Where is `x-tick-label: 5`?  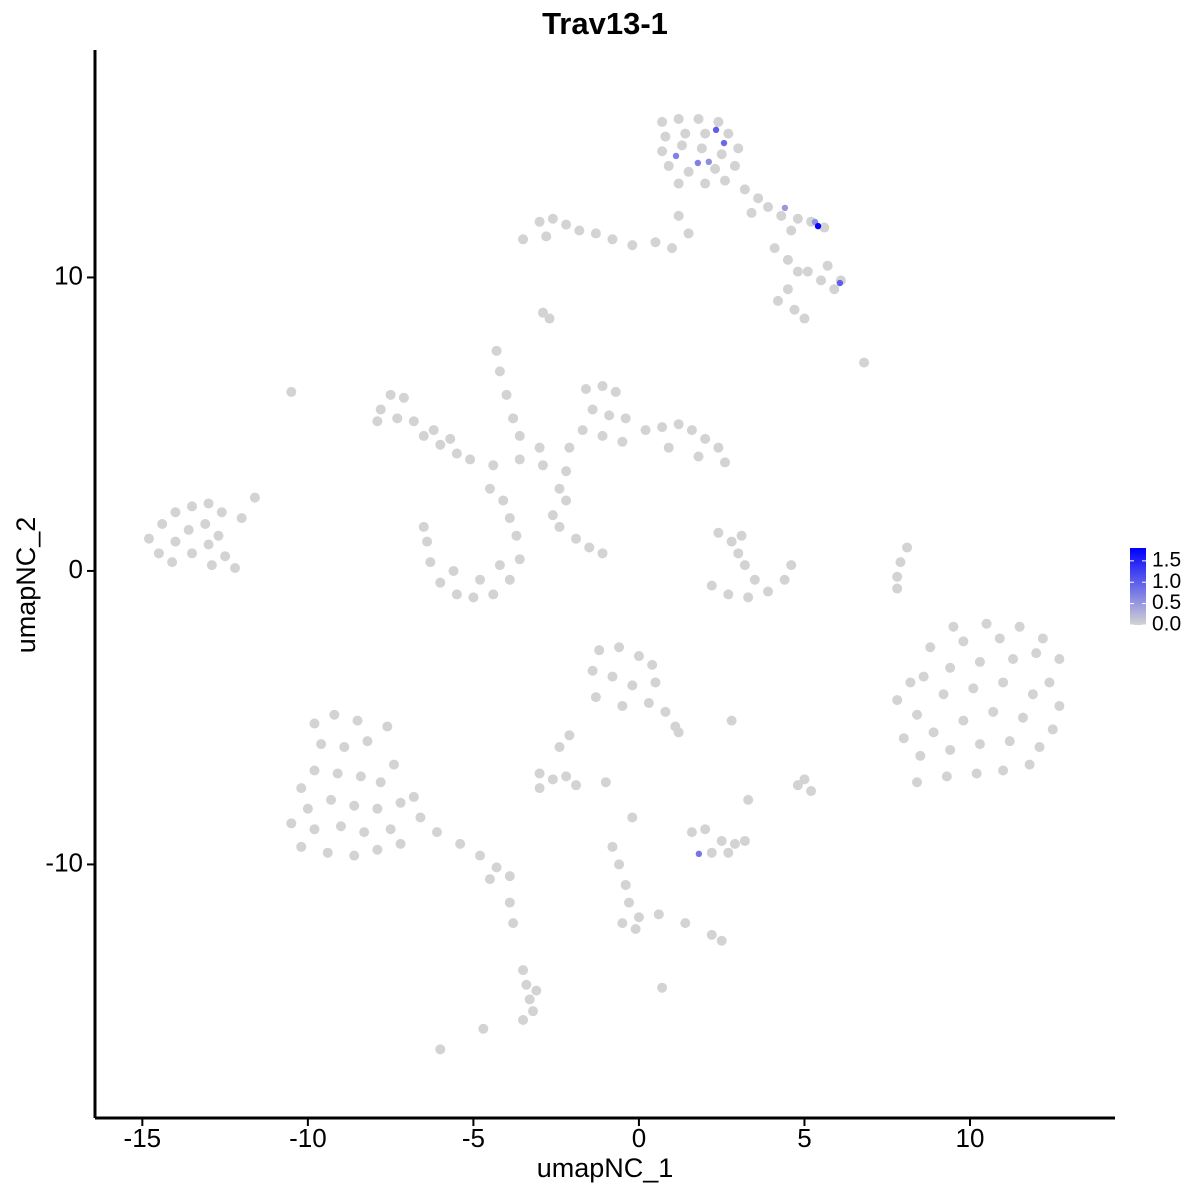
x-tick-label: 5 is located at coordinates (804, 1138).